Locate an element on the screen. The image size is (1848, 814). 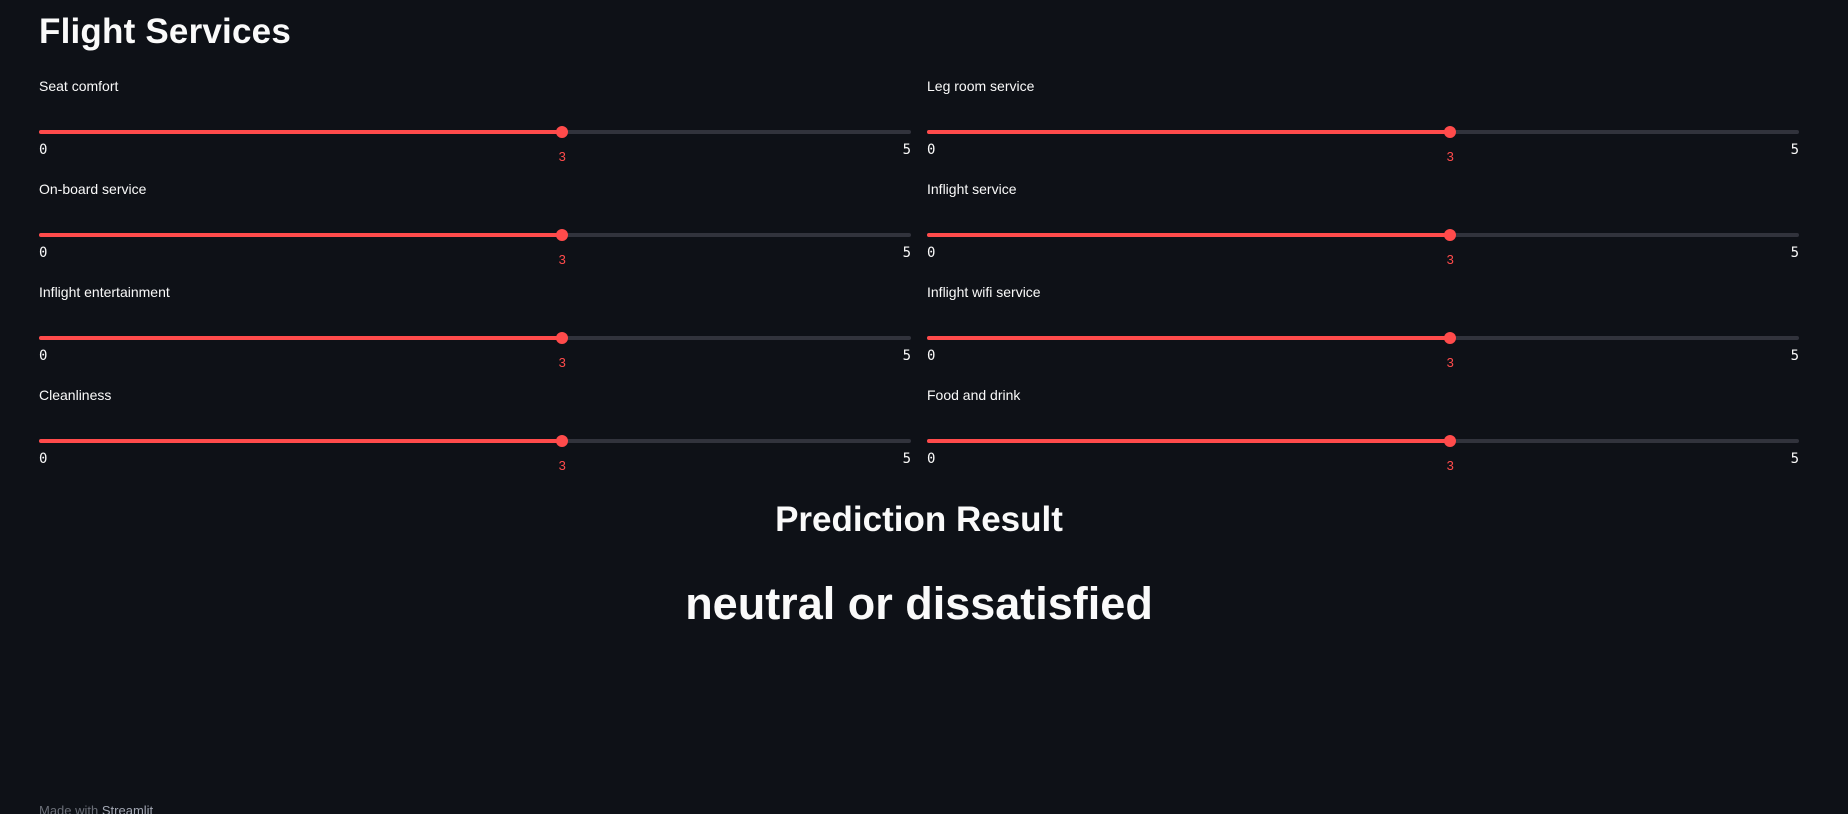
slider-leg-room-service: Leg room service 3 0 5 is located at coordinates (1363, 127).